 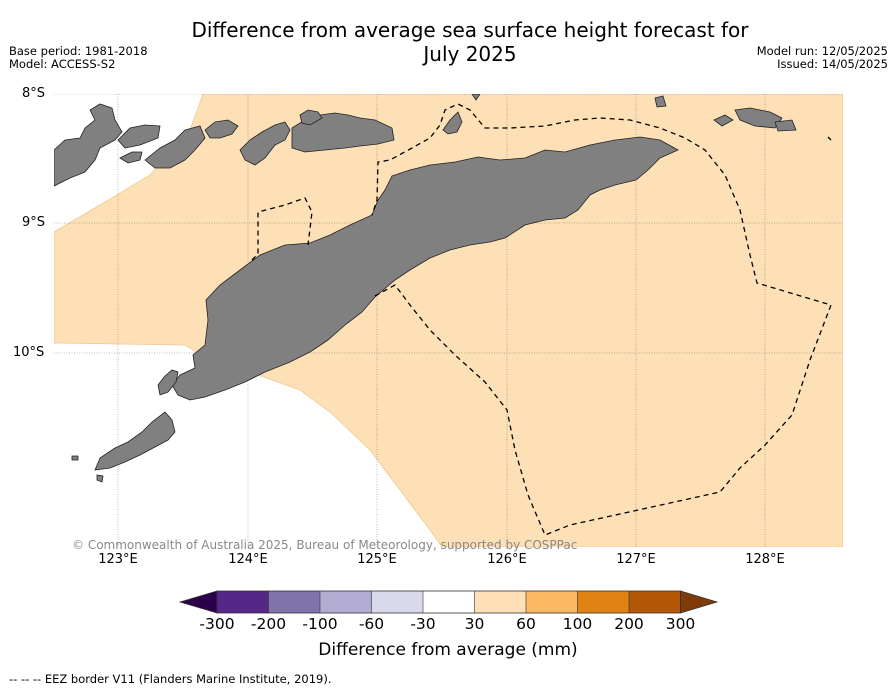 What do you see at coordinates (699, 602) in the screenshot?
I see `colorbar-extend-high` at bounding box center [699, 602].